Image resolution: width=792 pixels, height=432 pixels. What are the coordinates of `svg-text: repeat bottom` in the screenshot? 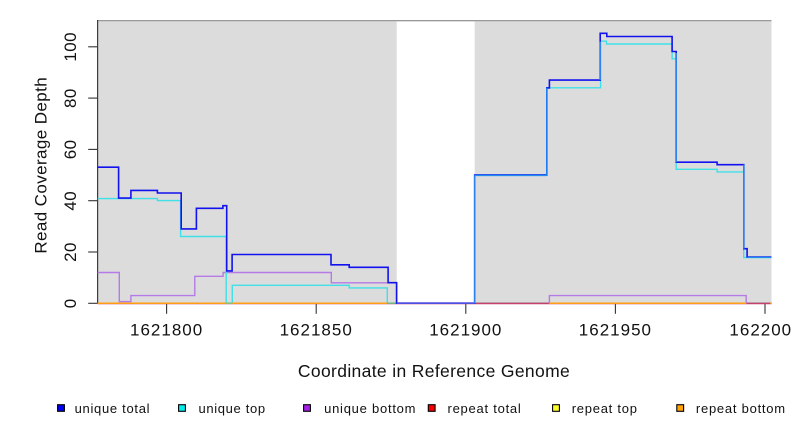 It's located at (741, 408).